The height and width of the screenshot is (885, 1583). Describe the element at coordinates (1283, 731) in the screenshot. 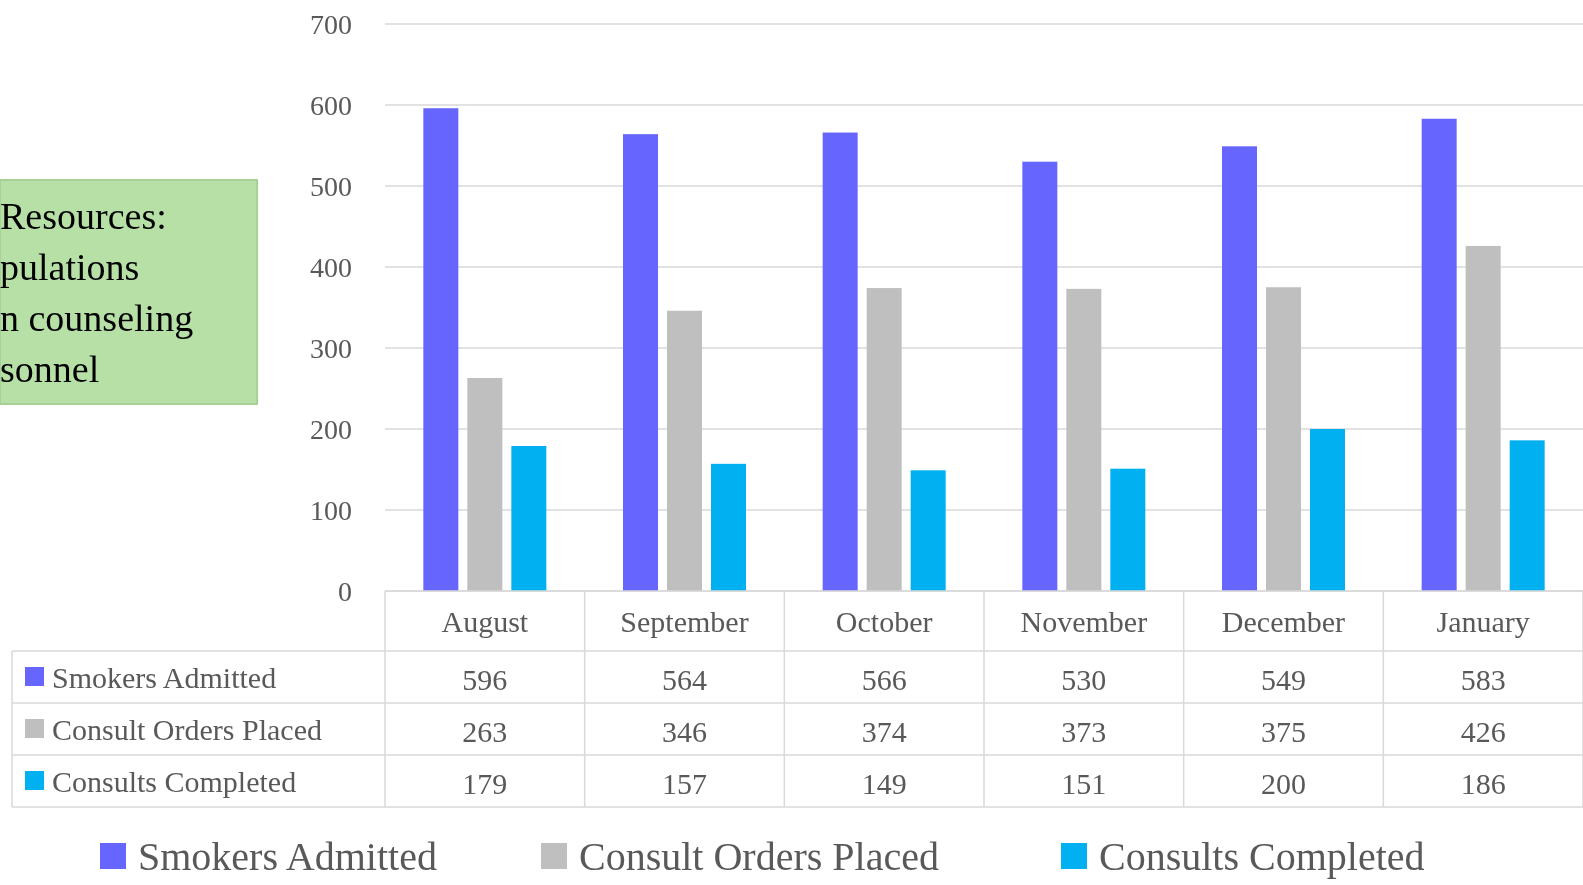

I see `data-label: 375` at that location.